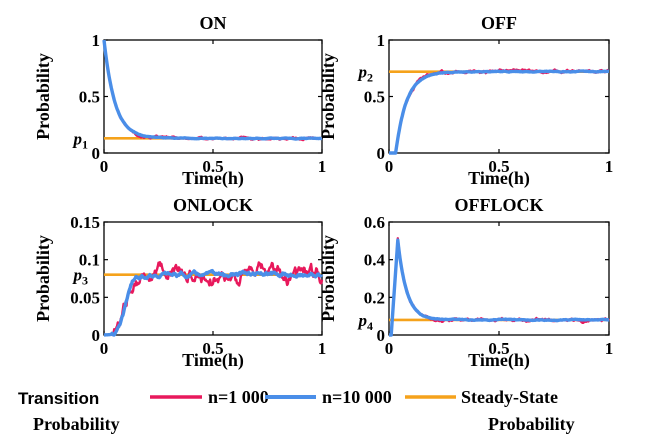 The width and height of the screenshot is (654, 443). I want to click on chart-title: OFF, so click(499, 23).